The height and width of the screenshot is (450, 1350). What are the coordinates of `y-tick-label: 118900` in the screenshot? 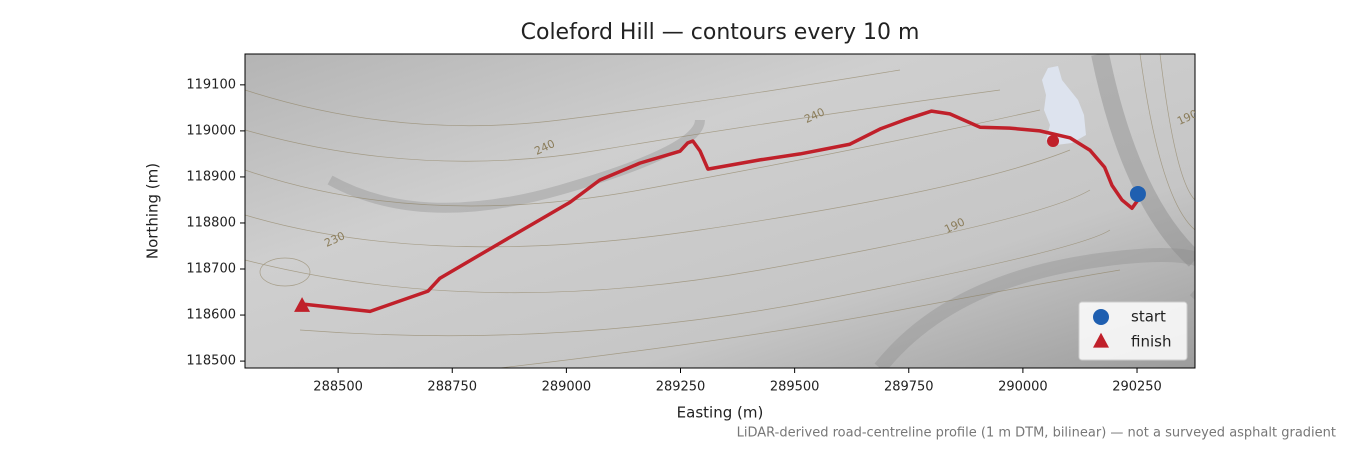 It's located at (211, 176).